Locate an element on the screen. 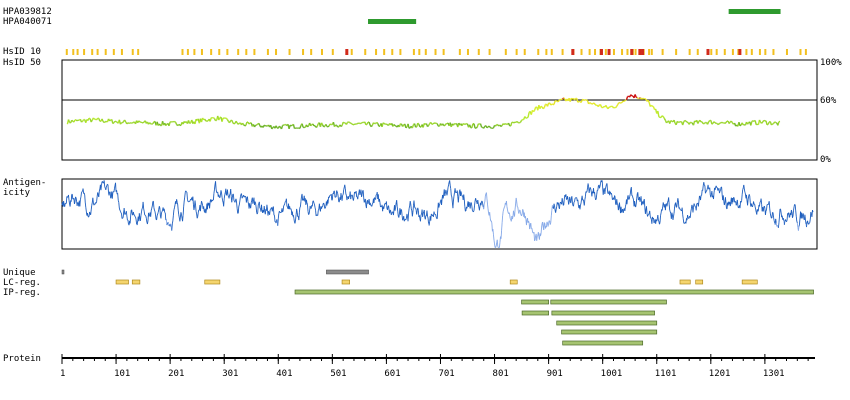 This screenshot has width=850, height=400. ip-region is located at coordinates (535, 302).